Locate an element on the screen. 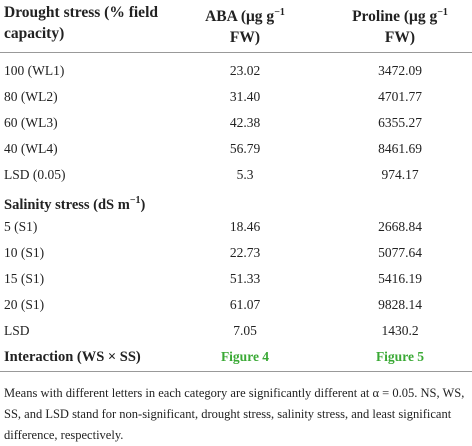 This screenshot has width=472, height=446. proline-value: 3472.09 is located at coordinates (400, 70).